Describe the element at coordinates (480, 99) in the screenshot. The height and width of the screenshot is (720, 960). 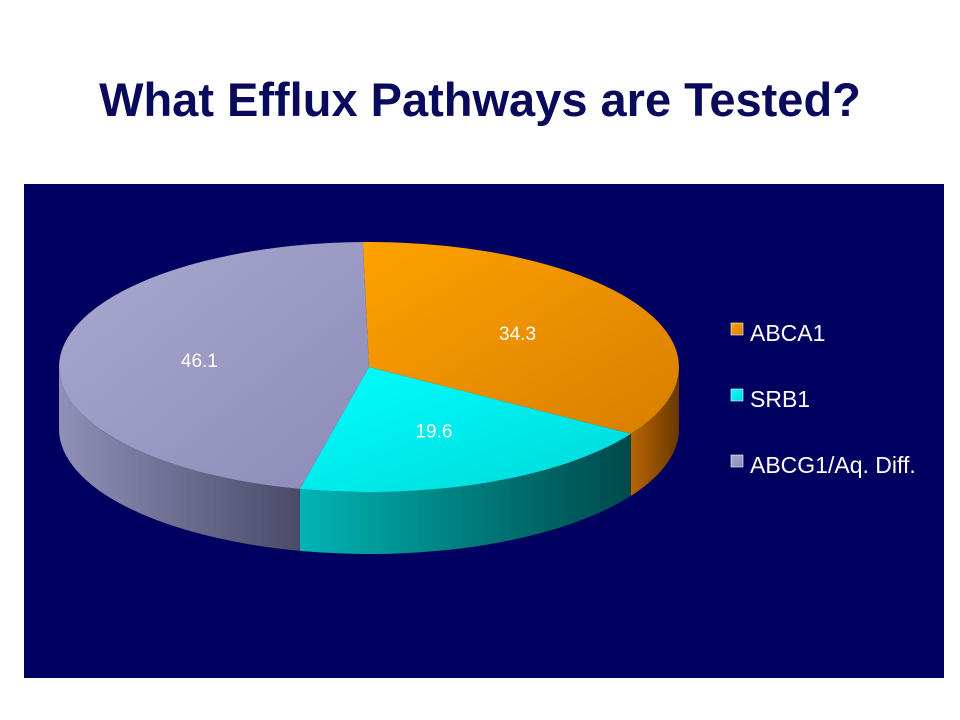
I see `slide-title: What Efflux Pathways are Tested?` at that location.